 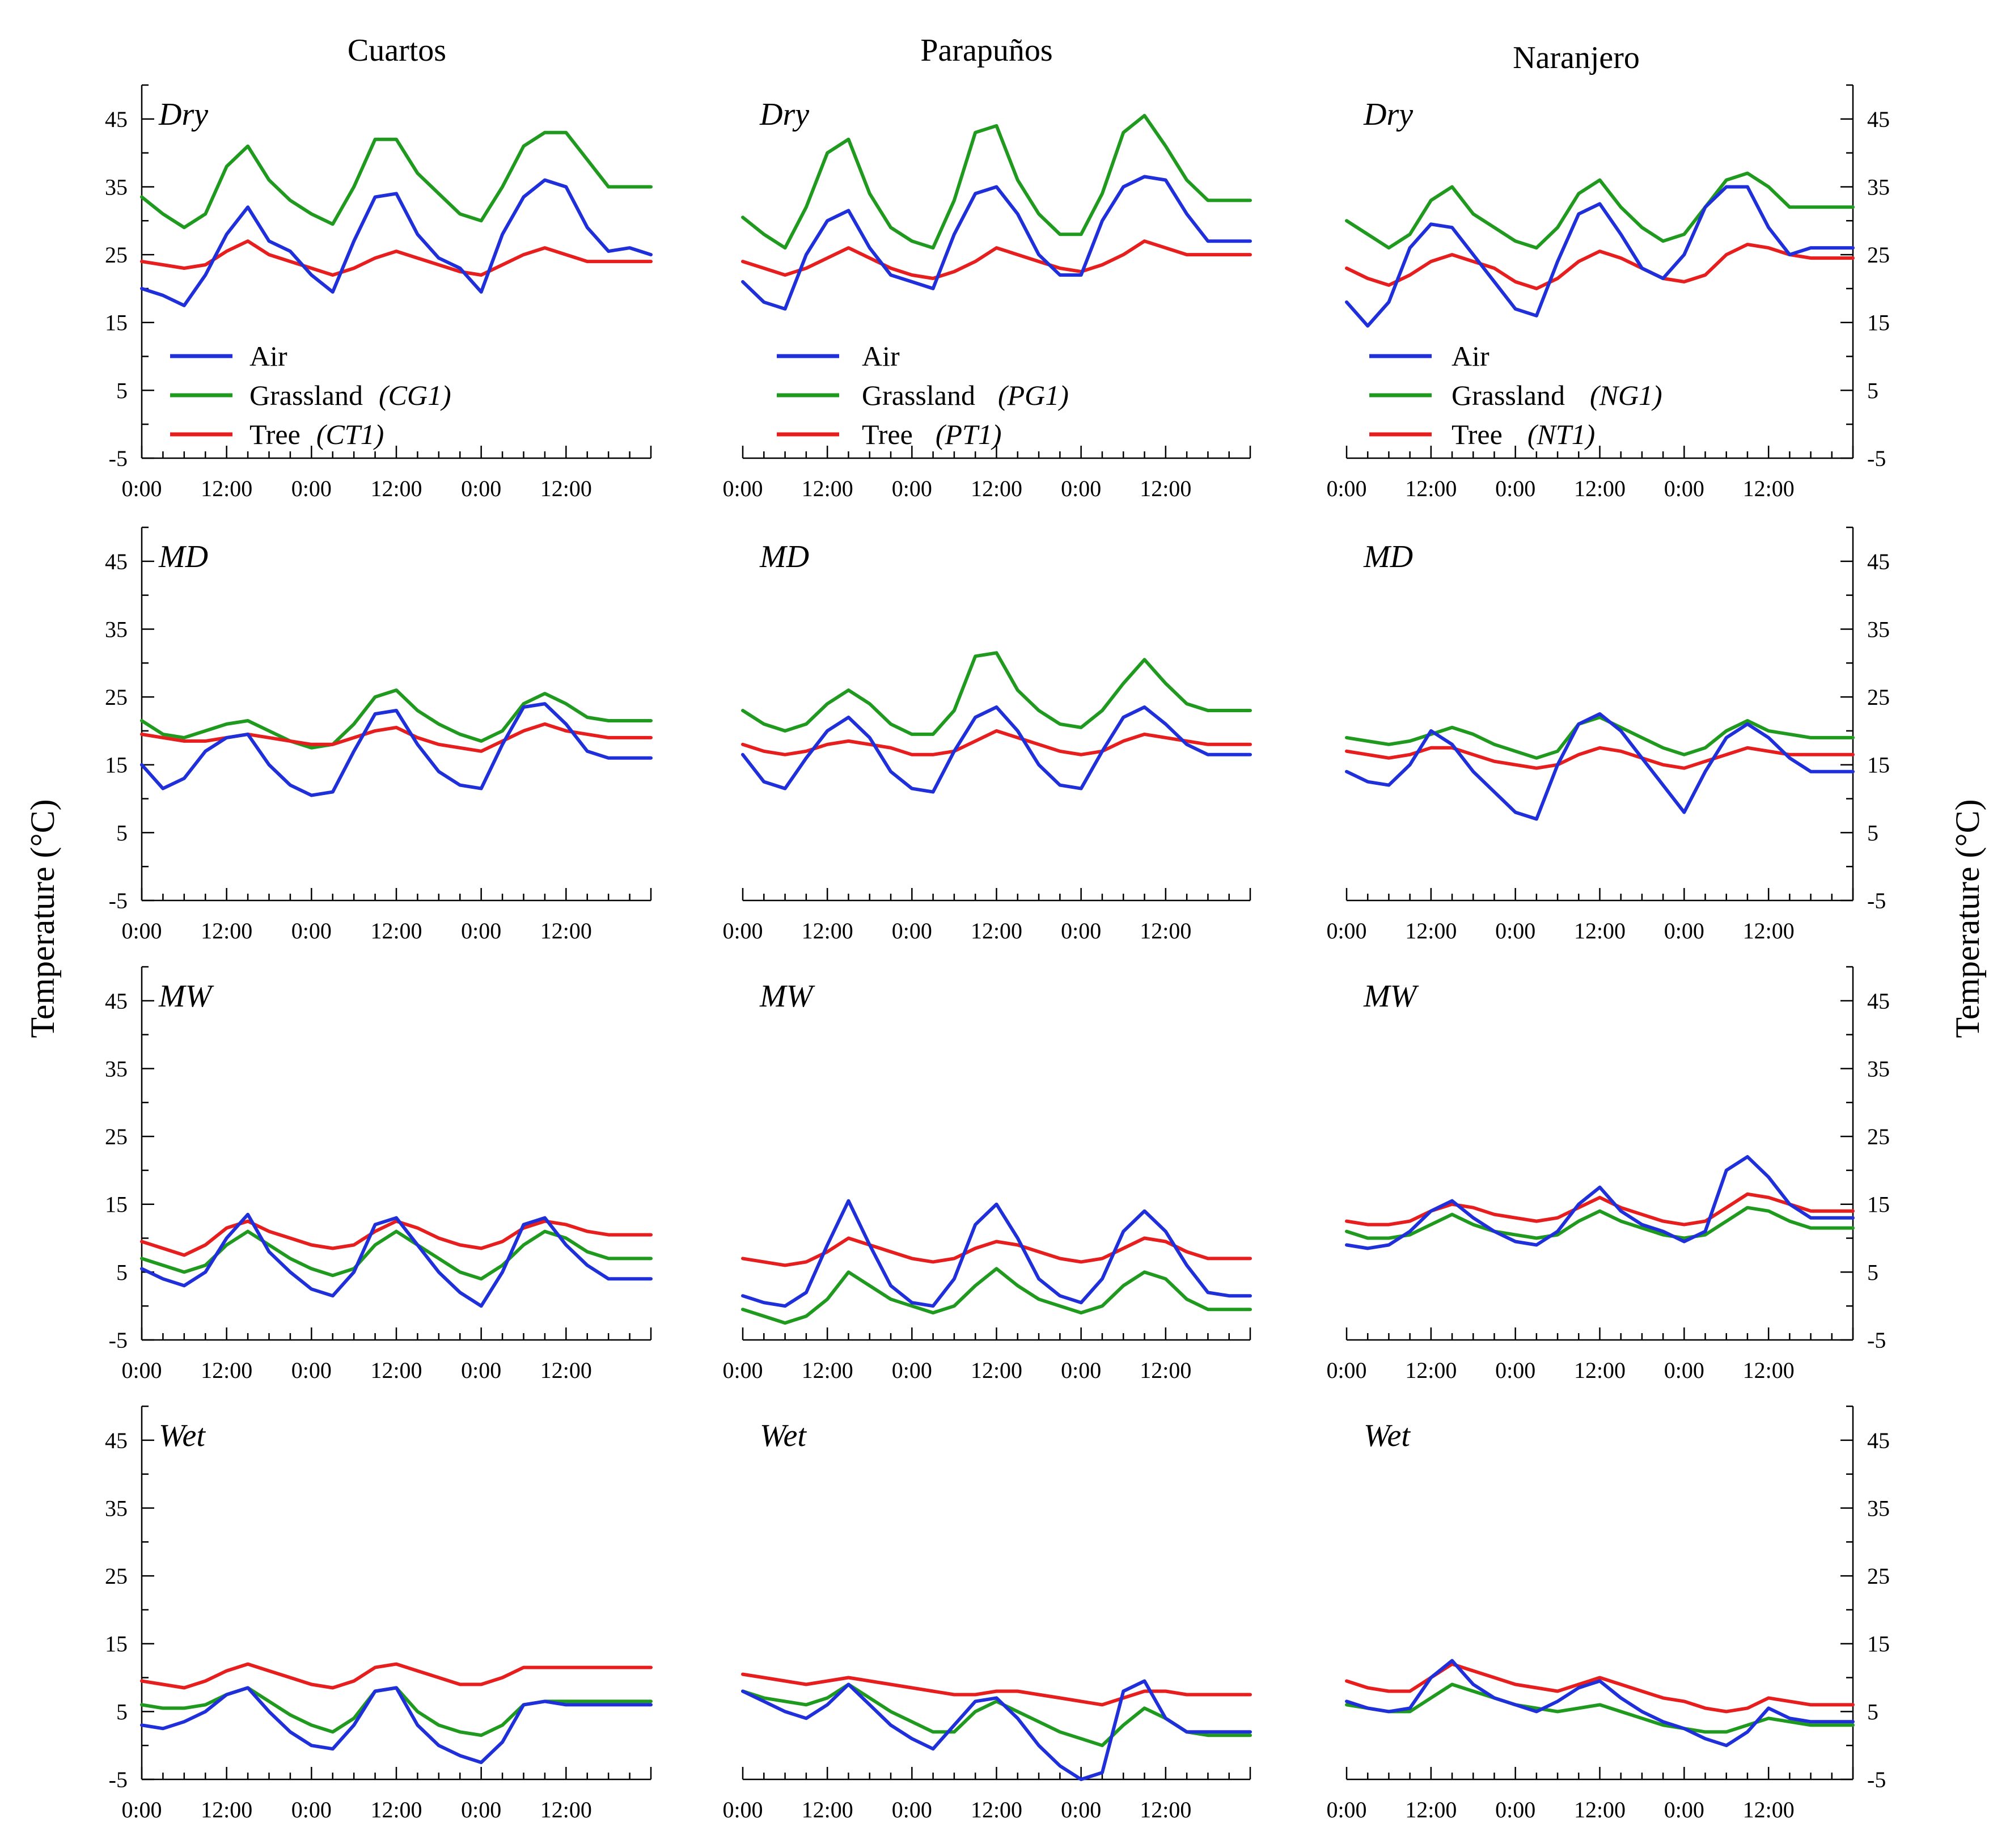 What do you see at coordinates (1477, 434) in the screenshot?
I see `legend-tree-name: Tree` at bounding box center [1477, 434].